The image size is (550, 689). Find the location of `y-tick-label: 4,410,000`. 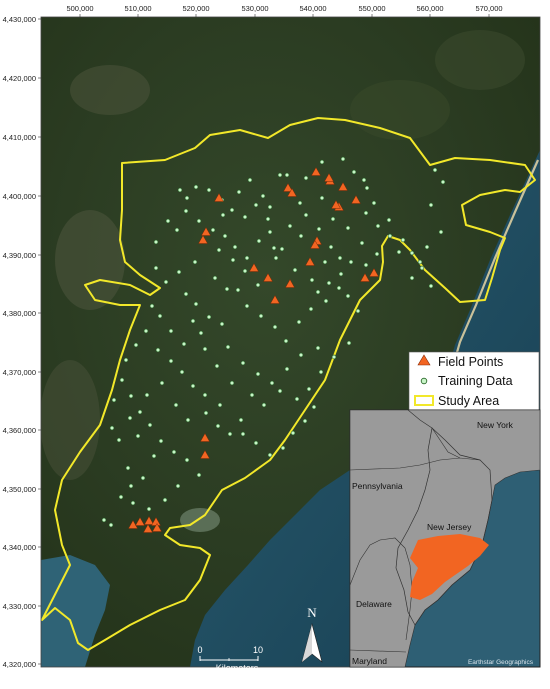

y-tick-label: 4,410,000 is located at coordinates (19, 137).